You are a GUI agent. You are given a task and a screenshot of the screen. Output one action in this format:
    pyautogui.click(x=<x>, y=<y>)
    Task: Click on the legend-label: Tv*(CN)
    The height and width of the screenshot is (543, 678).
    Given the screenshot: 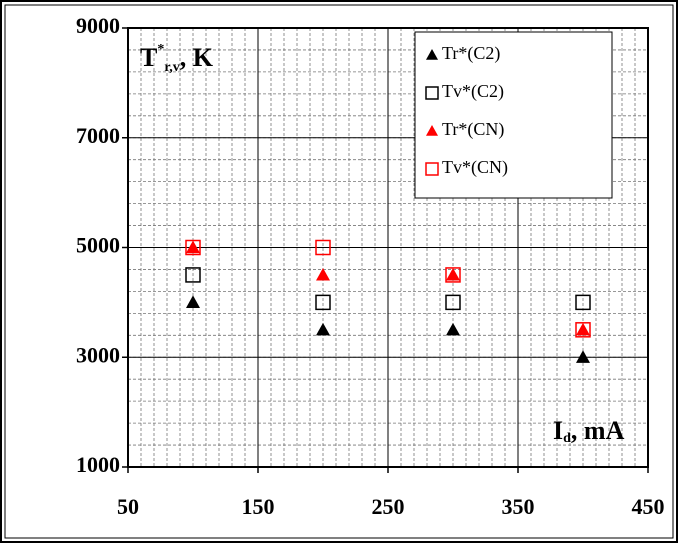 What is the action you would take?
    pyautogui.click(x=475, y=167)
    